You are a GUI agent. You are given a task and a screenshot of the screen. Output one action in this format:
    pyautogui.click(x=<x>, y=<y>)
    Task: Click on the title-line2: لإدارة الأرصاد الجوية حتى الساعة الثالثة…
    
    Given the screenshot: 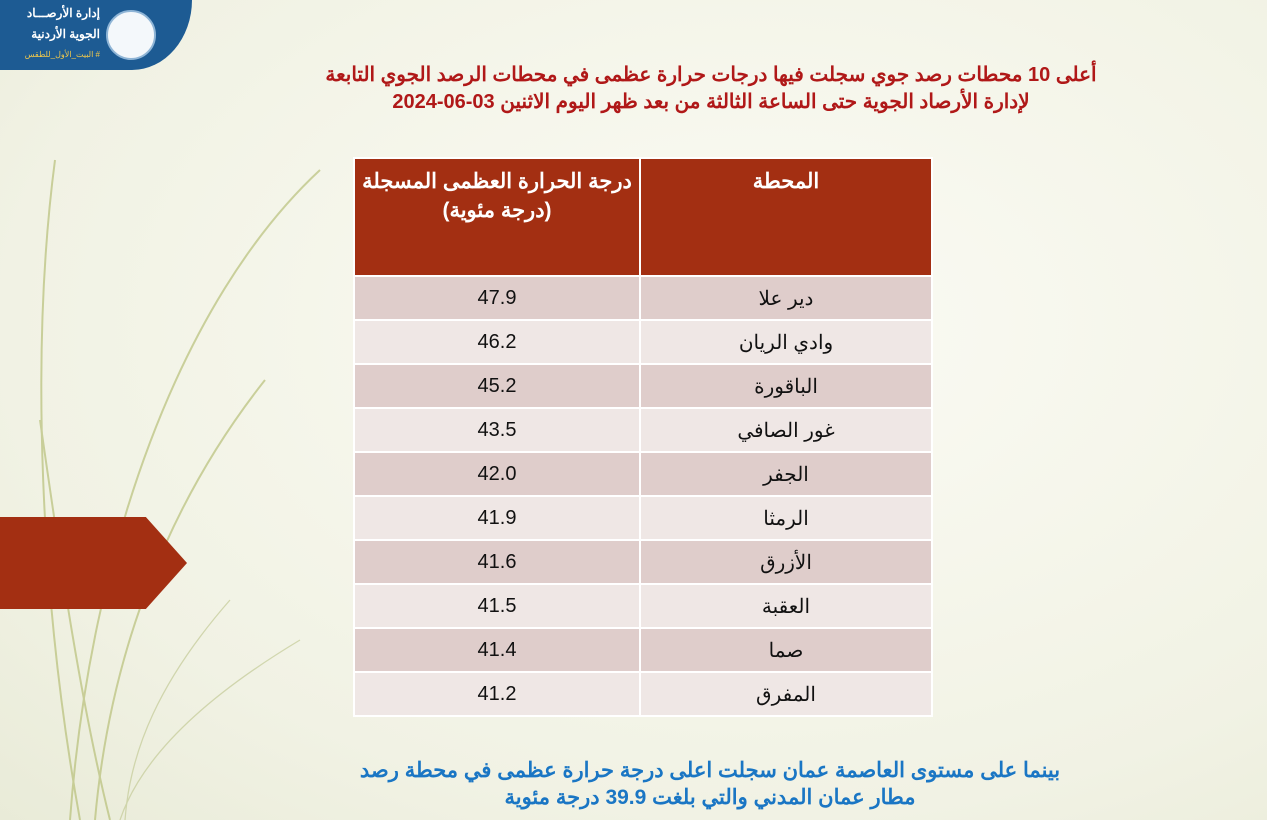 What is the action you would take?
    pyautogui.click(x=765, y=102)
    